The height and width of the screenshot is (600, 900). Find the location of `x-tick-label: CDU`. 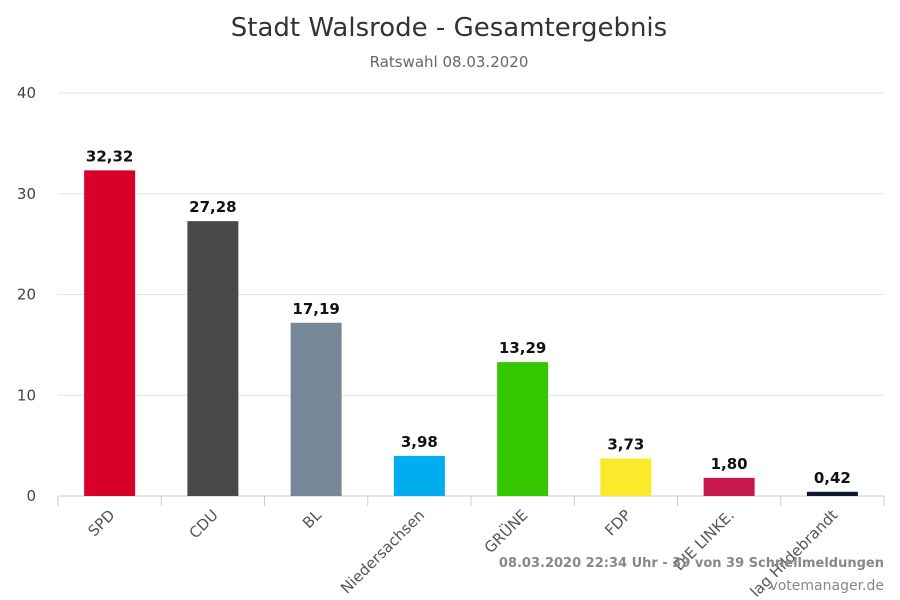

x-tick-label: CDU is located at coordinates (204, 524).